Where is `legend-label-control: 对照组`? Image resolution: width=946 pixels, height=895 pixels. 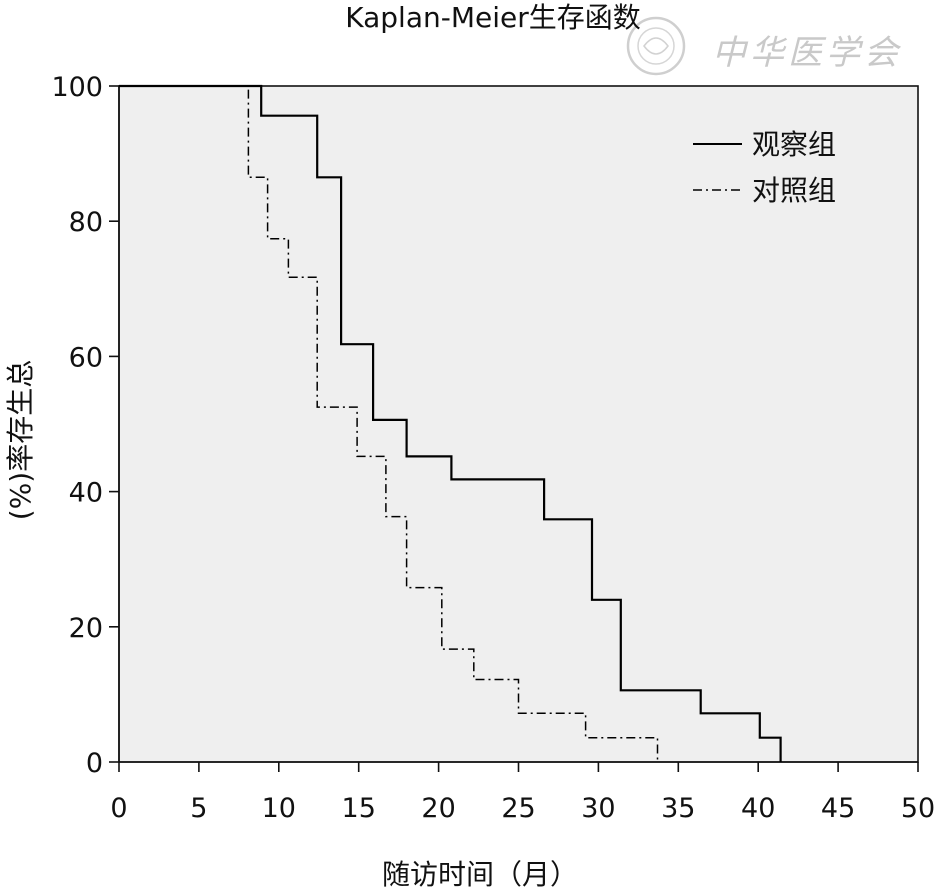 legend-label-control: 对照组 is located at coordinates (794, 190).